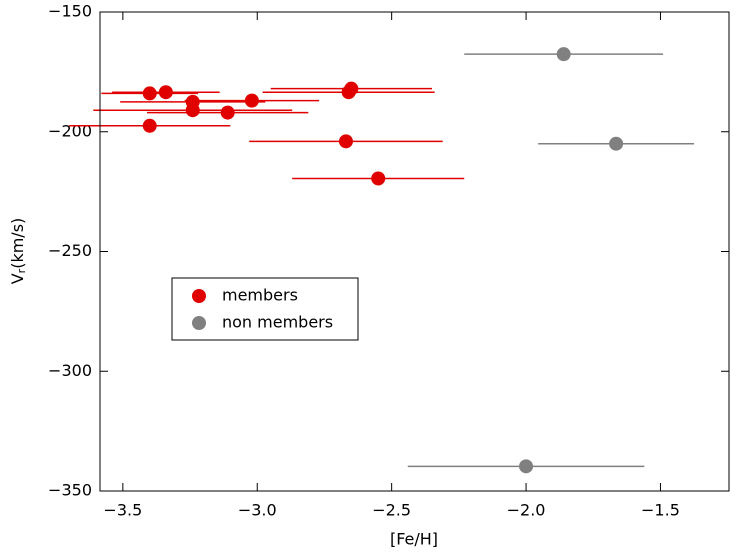  Describe the element at coordinates (17, 278) in the screenshot. I see `y-label-main: V` at that location.